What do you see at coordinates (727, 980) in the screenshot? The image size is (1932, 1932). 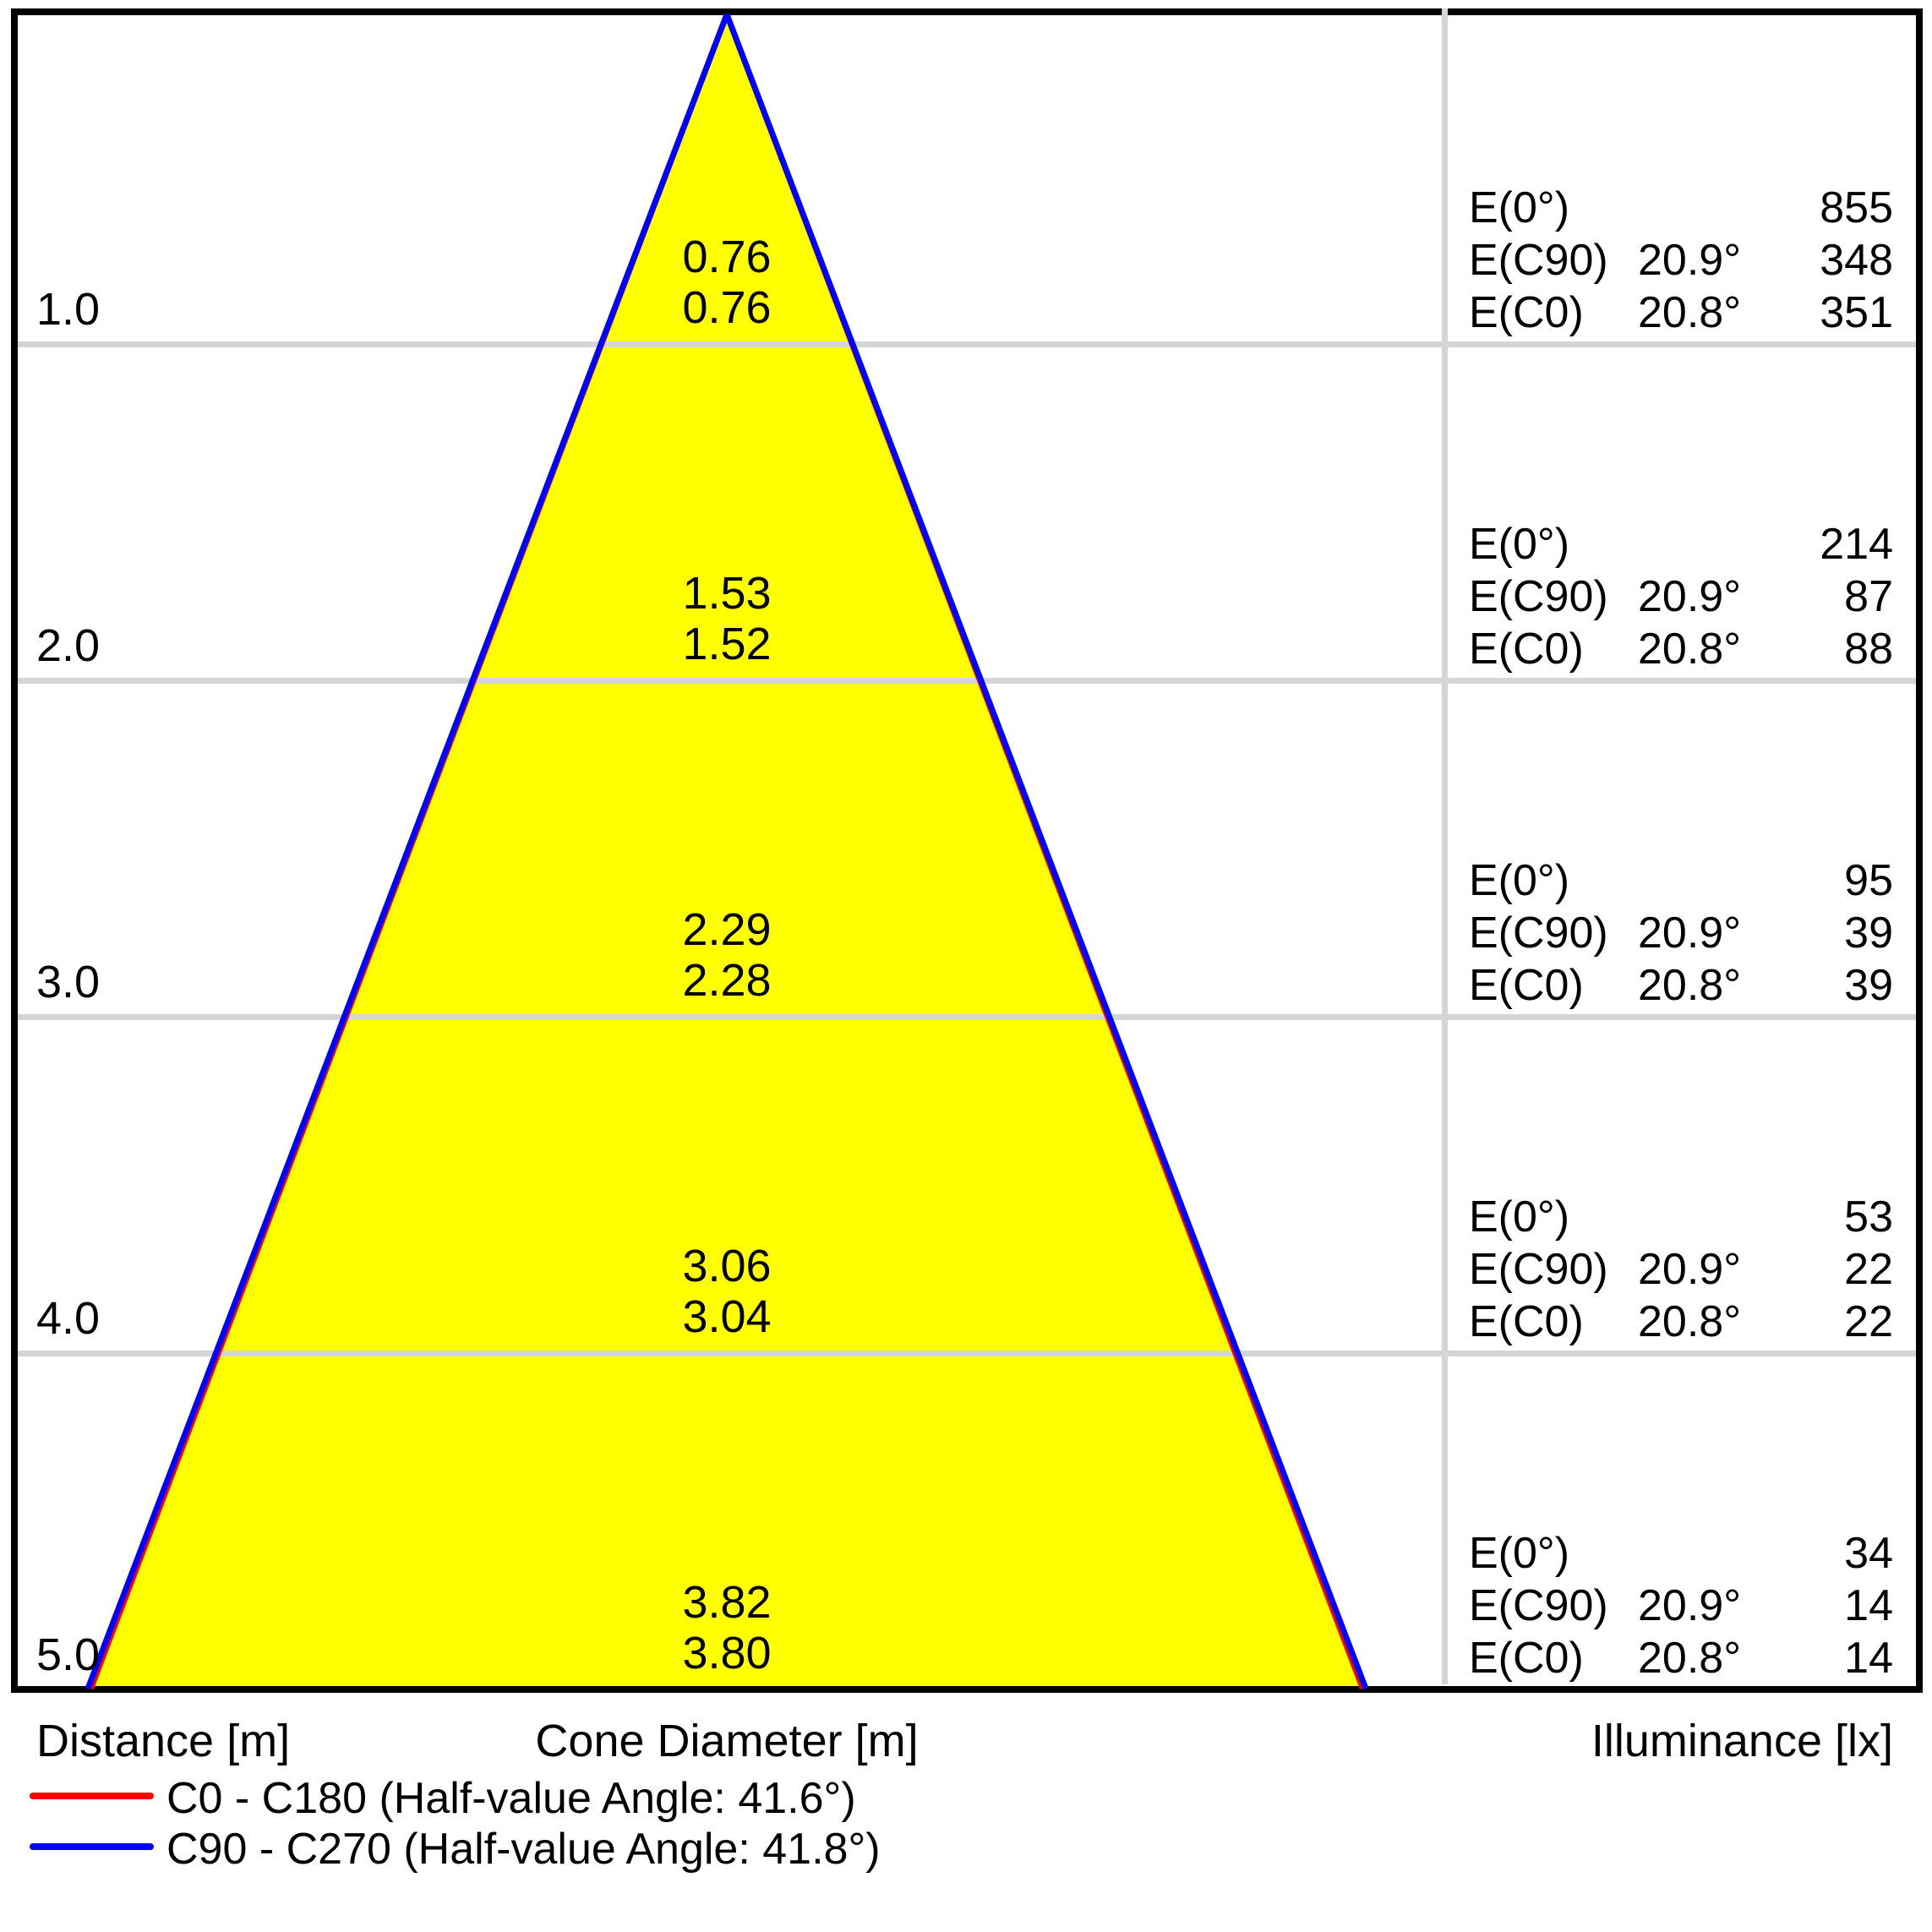 I see `cone-diameter-c0-3m: 2.28` at bounding box center [727, 980].